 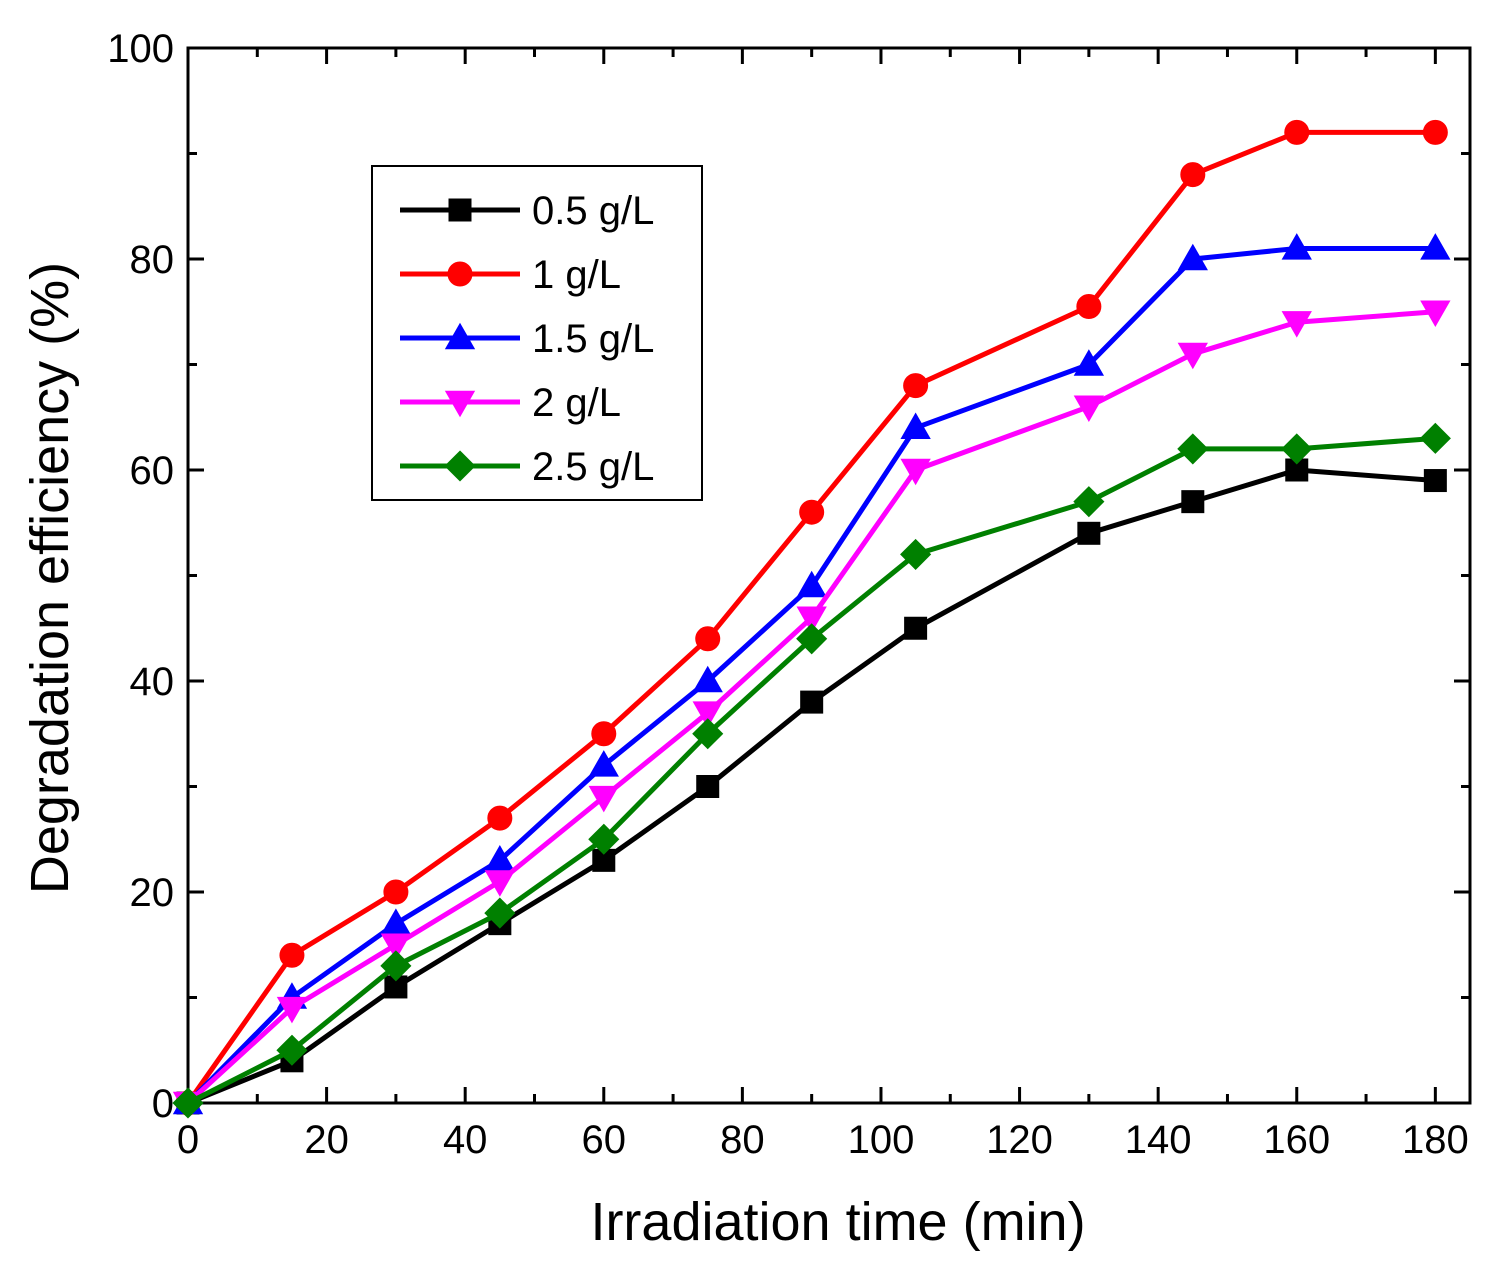 What do you see at coordinates (50, 578) in the screenshot?
I see `y-axis-title: Degradation efficiency (%)` at bounding box center [50, 578].